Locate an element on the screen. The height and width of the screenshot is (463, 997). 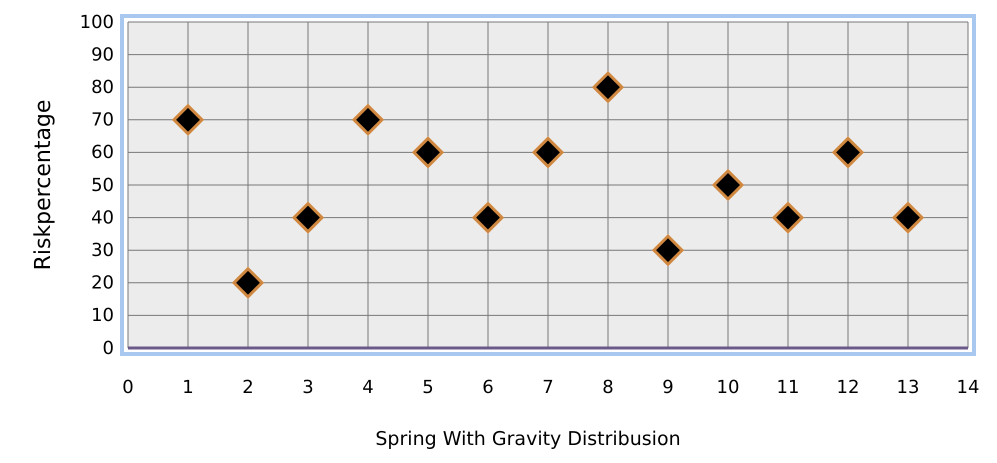
y-tick-label: 80 is located at coordinates (102, 87).